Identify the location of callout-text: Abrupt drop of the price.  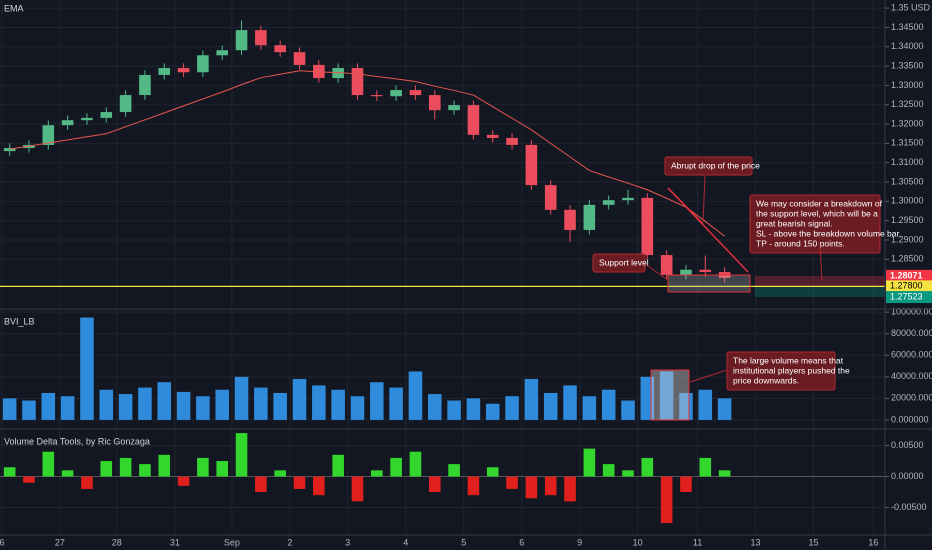
(715, 165).